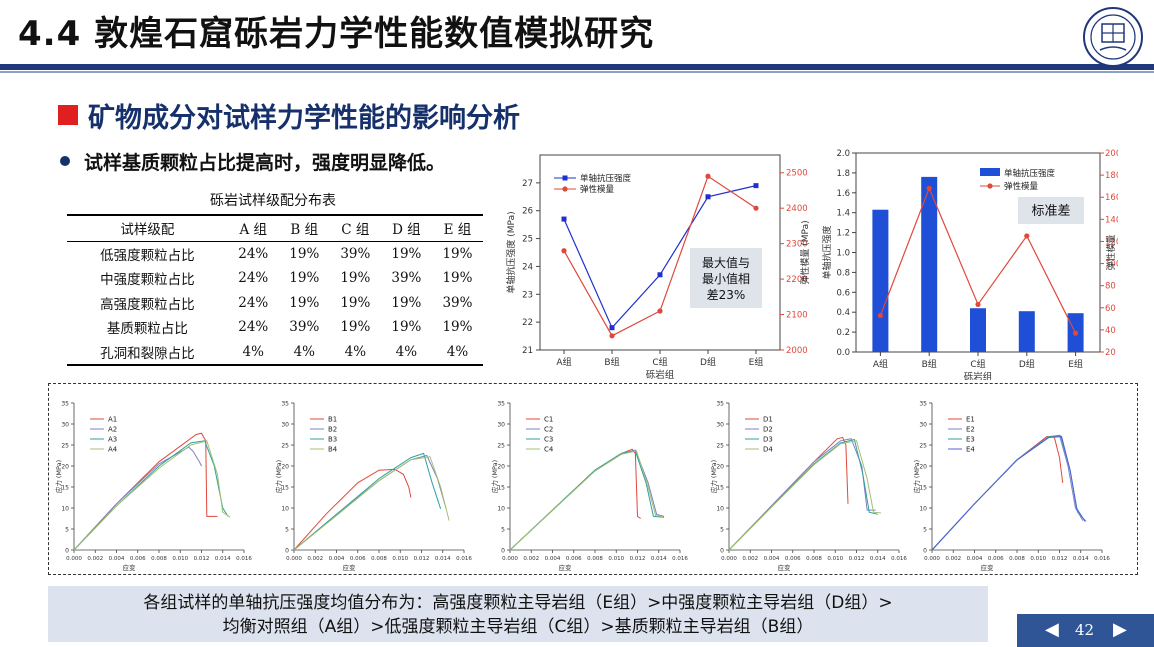 The width and height of the screenshot is (1154, 647). I want to click on x-tick-label: C组, so click(977, 364).